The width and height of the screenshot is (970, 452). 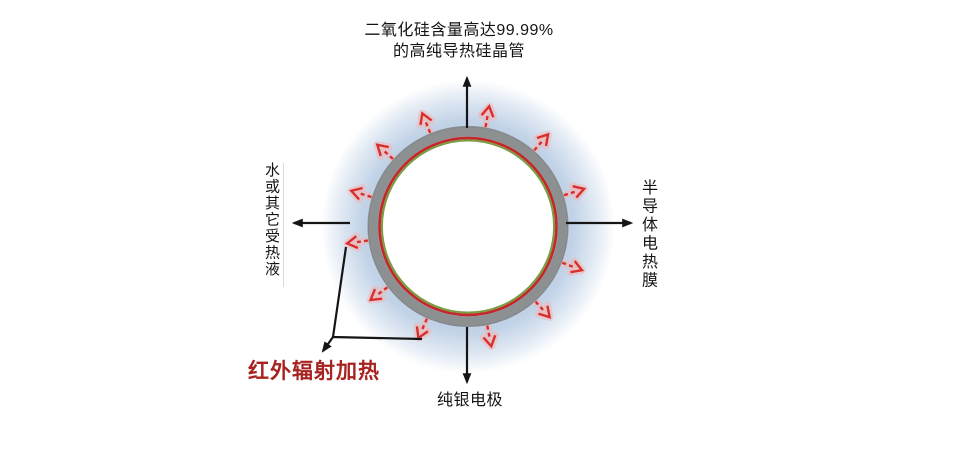 I want to click on tube-inner-area, so click(x=468, y=226).